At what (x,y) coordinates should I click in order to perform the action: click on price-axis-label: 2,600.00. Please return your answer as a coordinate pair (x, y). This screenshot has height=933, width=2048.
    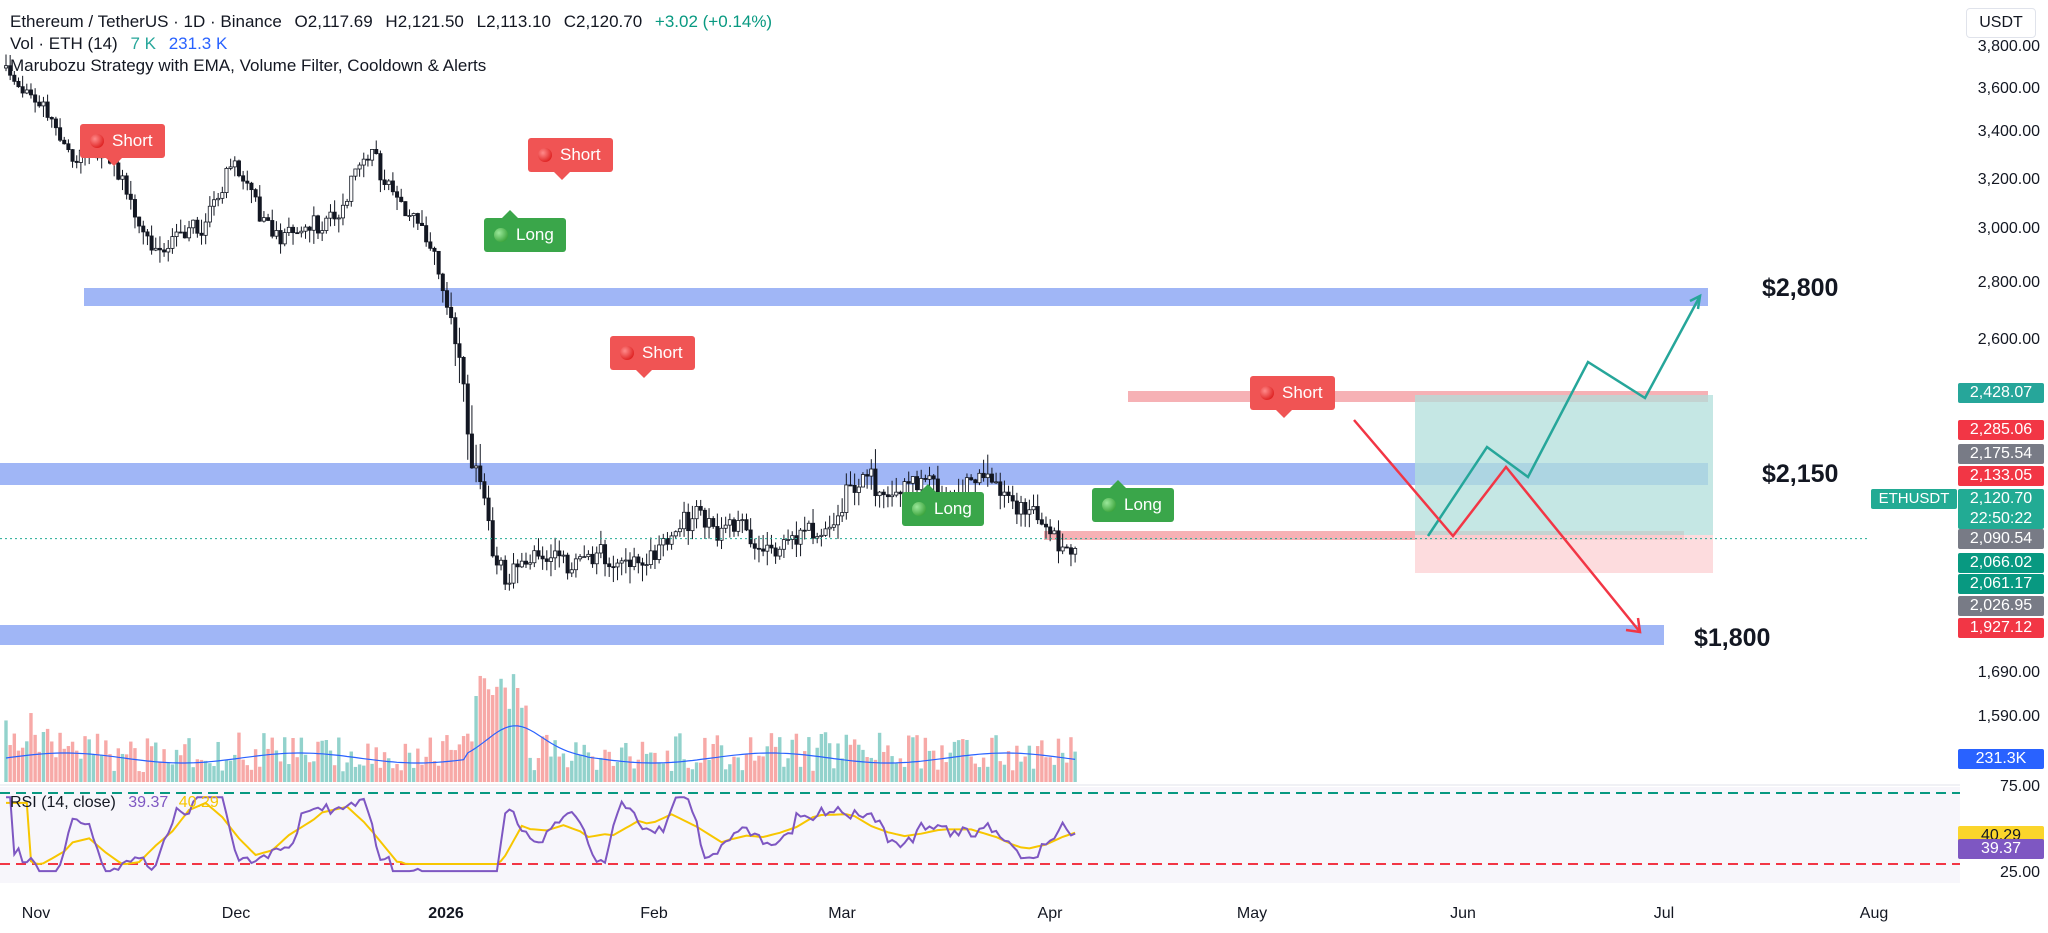
    Looking at the image, I should click on (2008, 339).